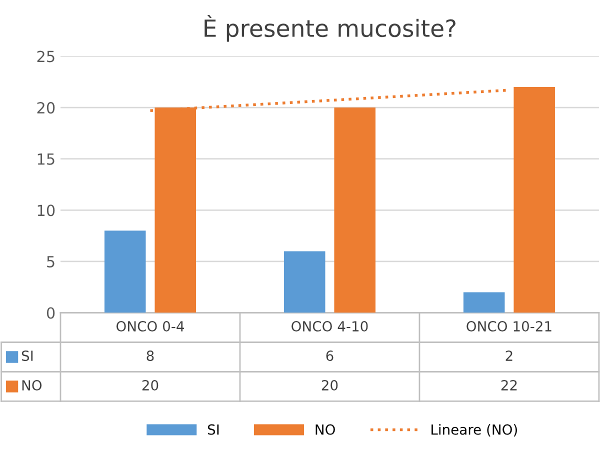 This screenshot has width=605, height=450. I want to click on x-tick-label: ONCO 4-10, so click(330, 326).